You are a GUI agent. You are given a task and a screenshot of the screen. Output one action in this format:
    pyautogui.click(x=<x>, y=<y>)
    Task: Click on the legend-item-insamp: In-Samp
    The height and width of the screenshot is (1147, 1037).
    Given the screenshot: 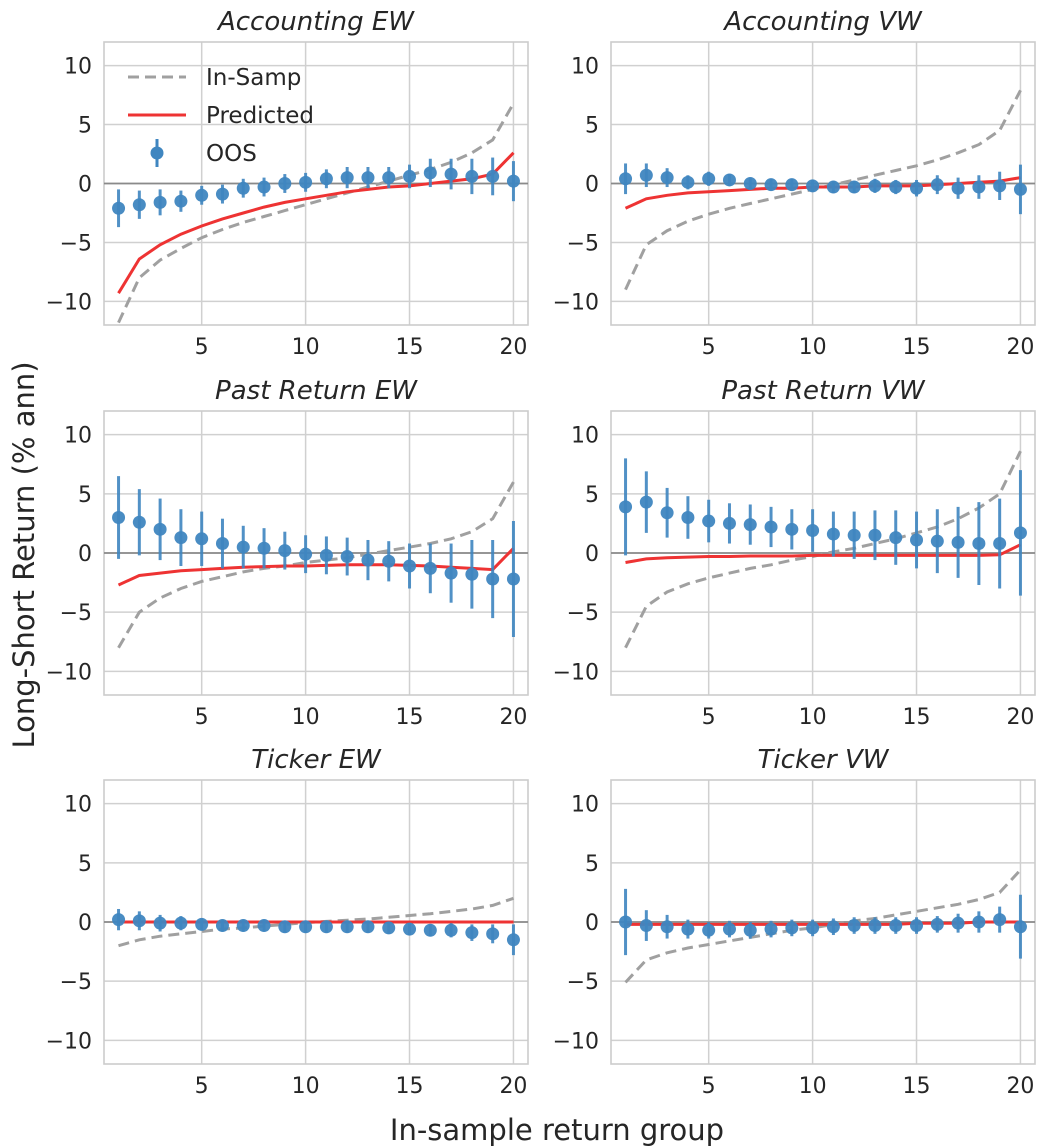 What is the action you would take?
    pyautogui.click(x=214, y=78)
    